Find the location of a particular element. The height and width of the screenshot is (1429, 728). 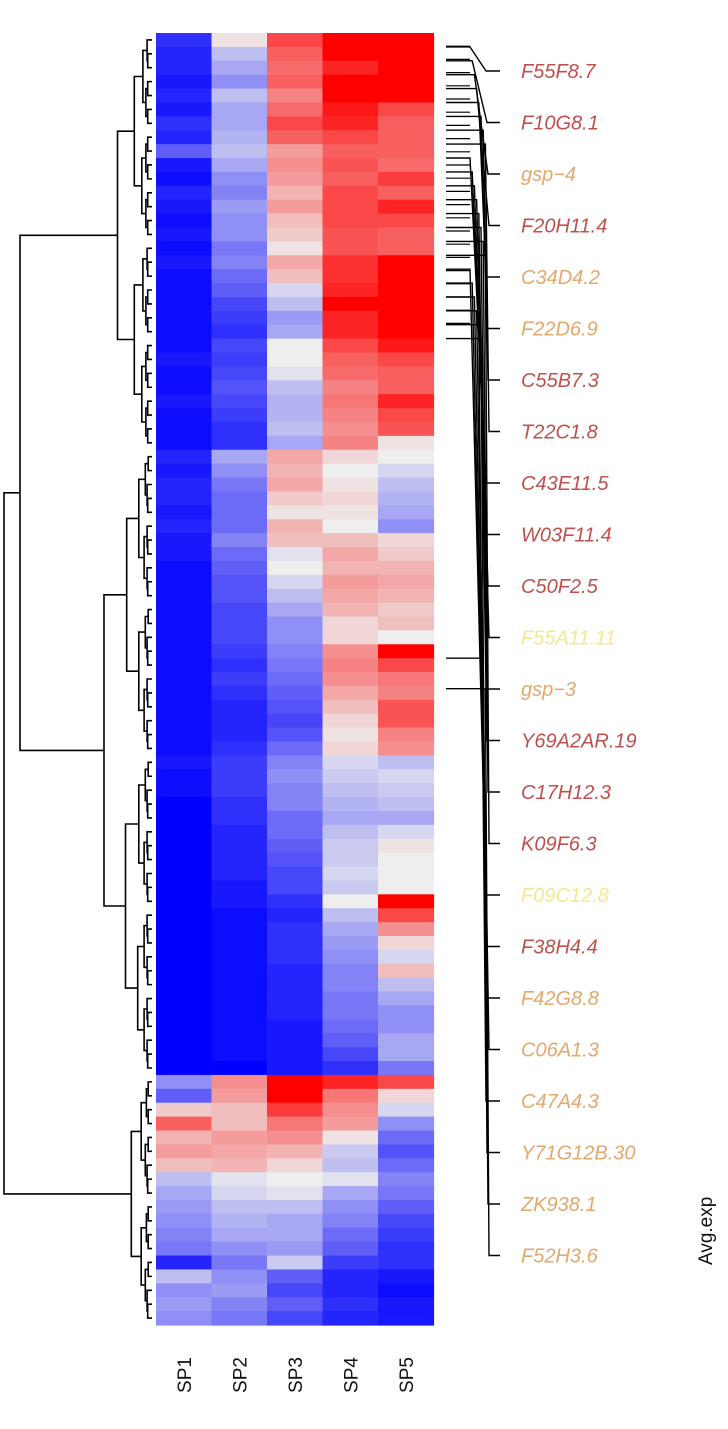

column-label: SP3 is located at coordinates (296, 1375).